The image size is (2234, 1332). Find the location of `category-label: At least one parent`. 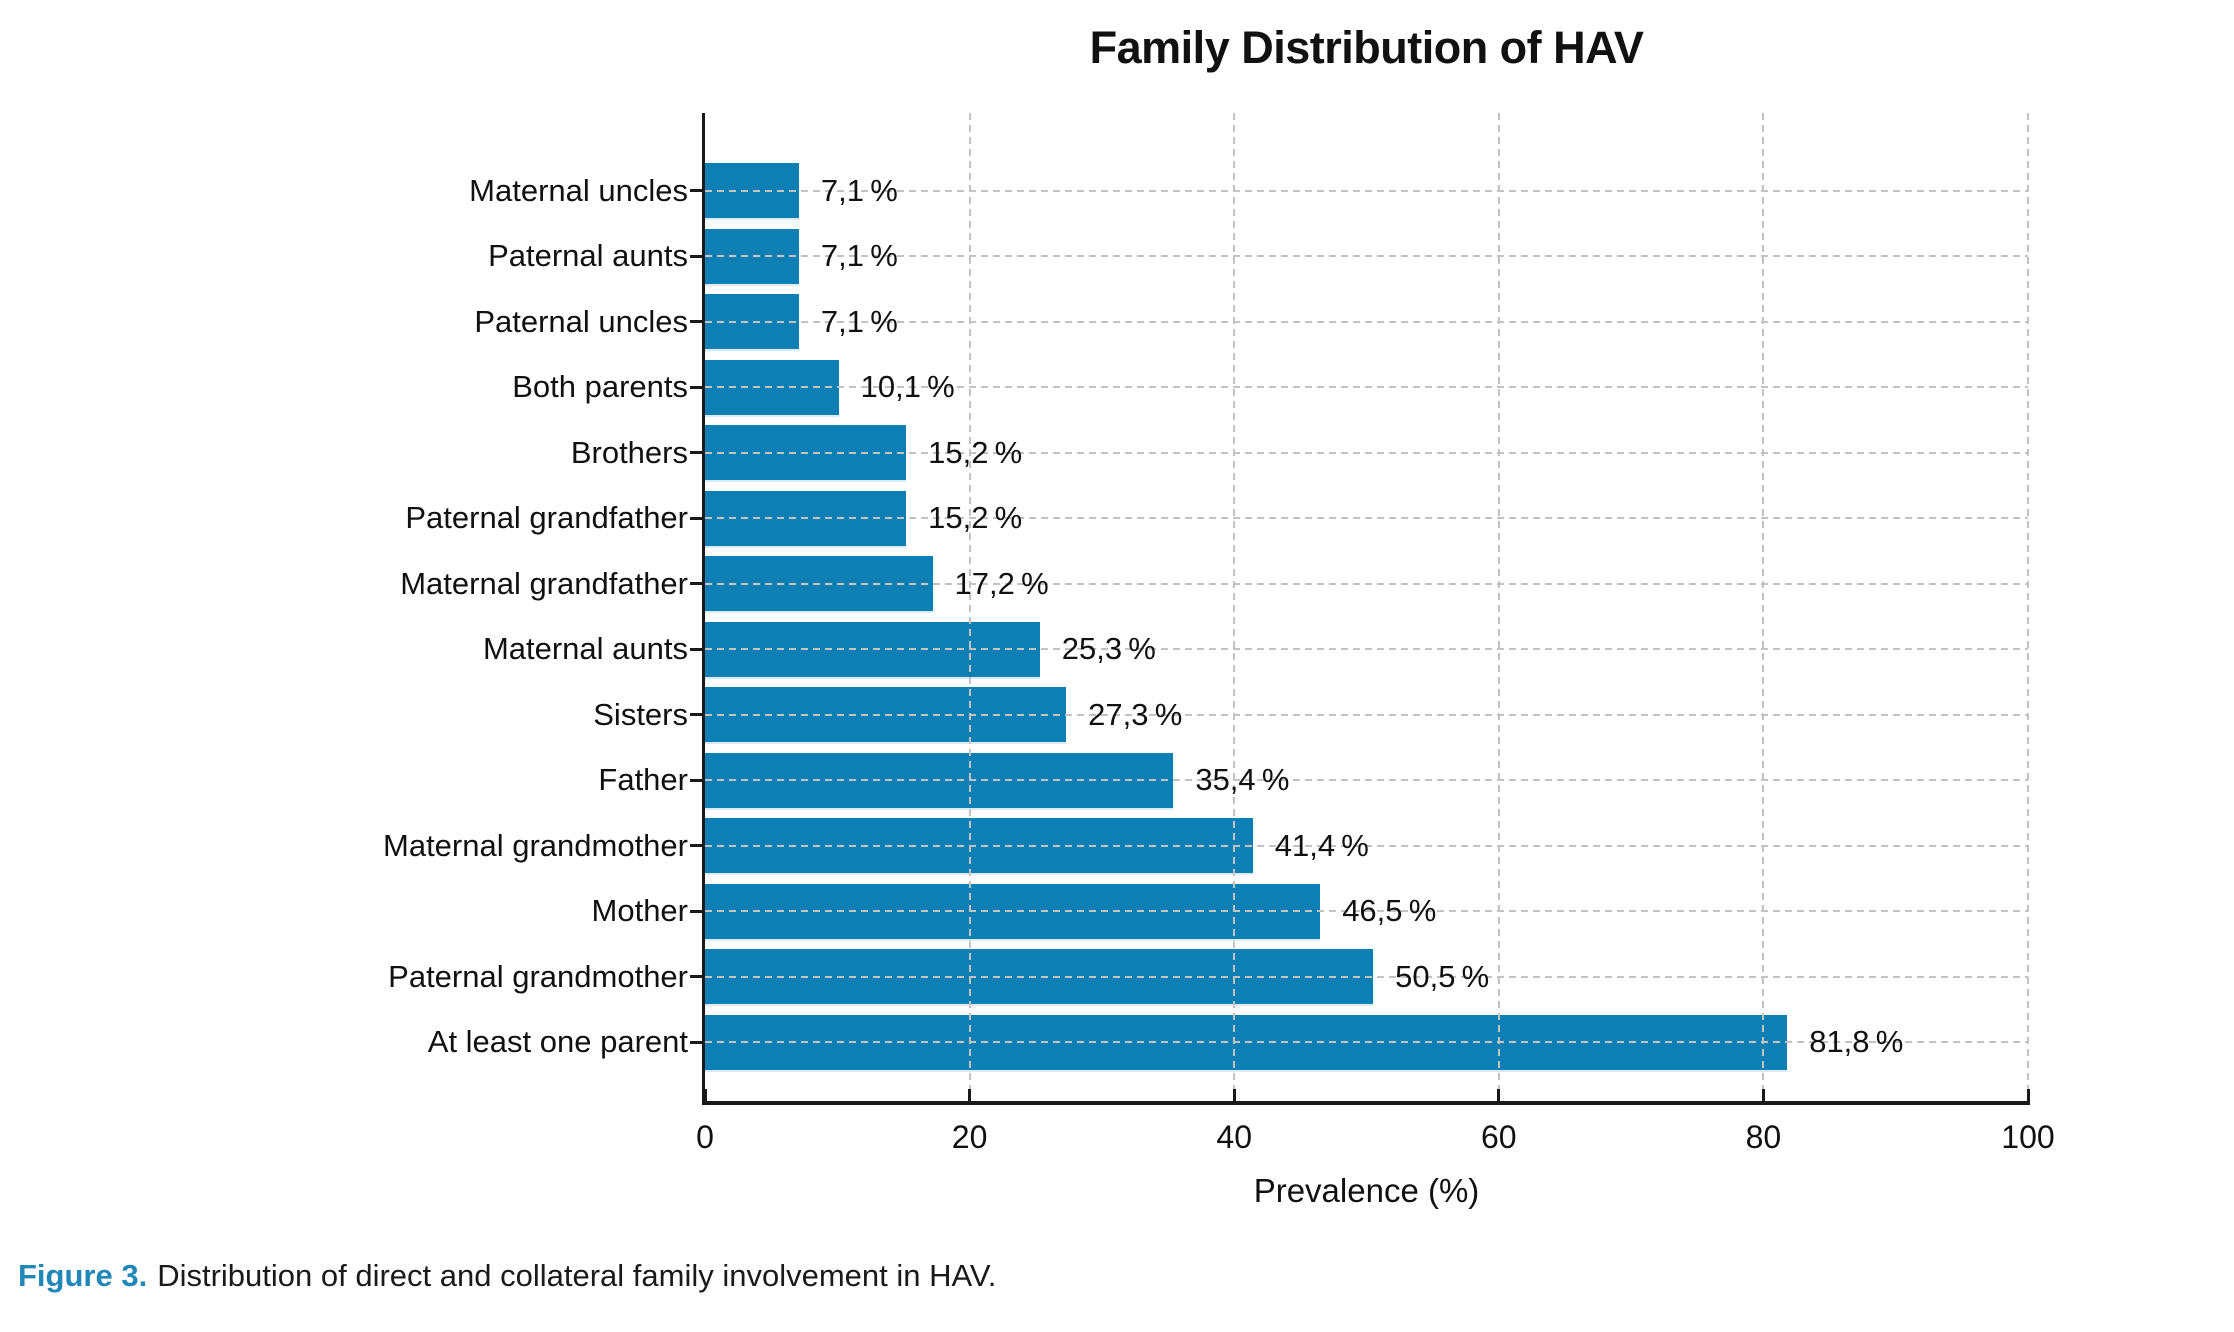

category-label: At least one parent is located at coordinates (557, 1042).